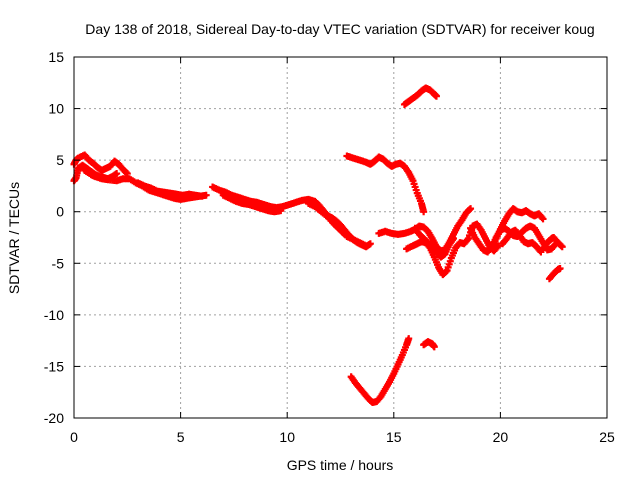 The width and height of the screenshot is (640, 480). Describe the element at coordinates (181, 437) in the screenshot. I see `x-tick-label: 5` at that location.